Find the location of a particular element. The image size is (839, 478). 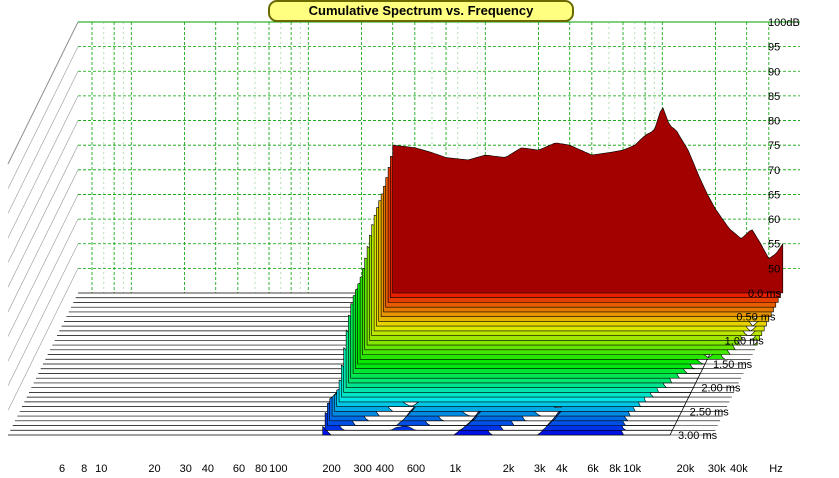

y-tick-label: 60 is located at coordinates (774, 220).